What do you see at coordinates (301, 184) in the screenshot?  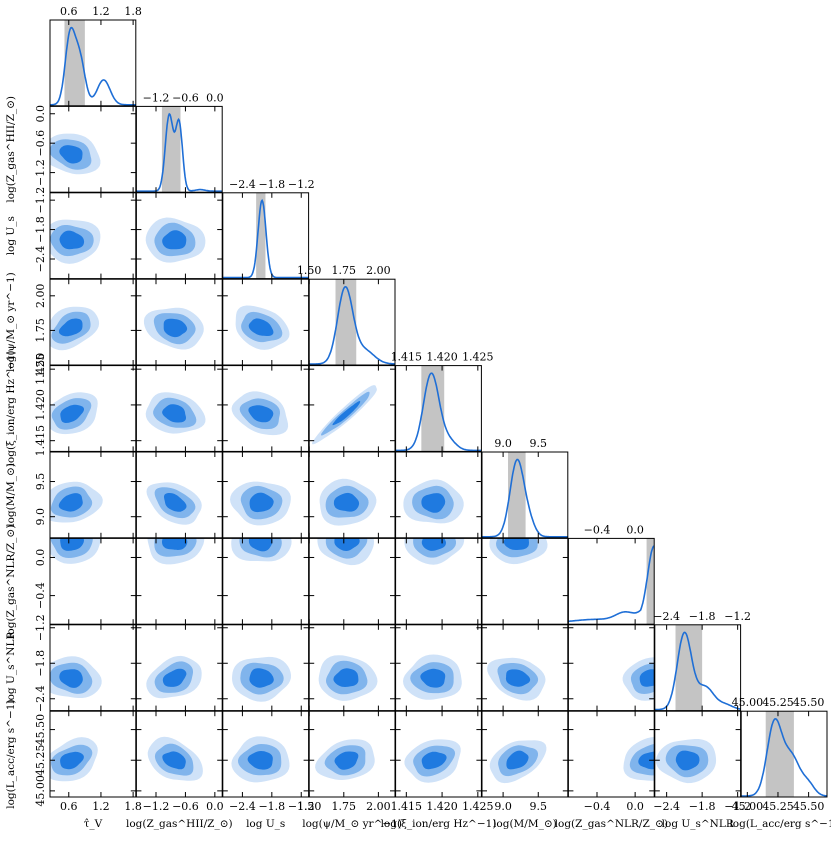 I see `top-tick-label-us-2: −1.2` at bounding box center [301, 184].